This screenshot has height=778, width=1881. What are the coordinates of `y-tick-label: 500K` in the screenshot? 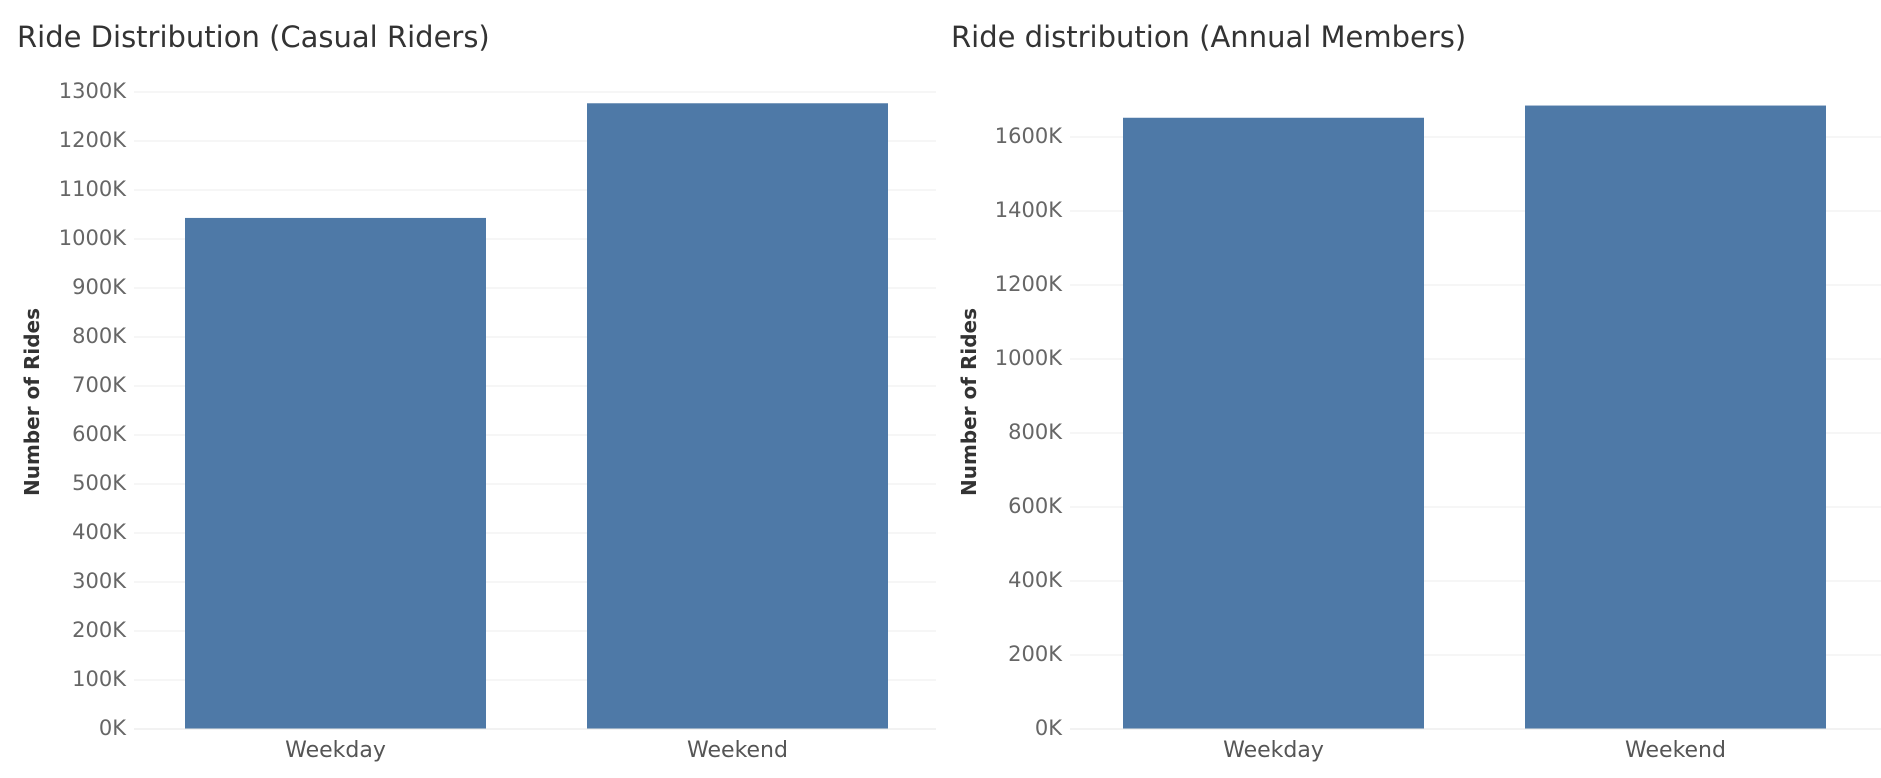 It's located at (99, 483).